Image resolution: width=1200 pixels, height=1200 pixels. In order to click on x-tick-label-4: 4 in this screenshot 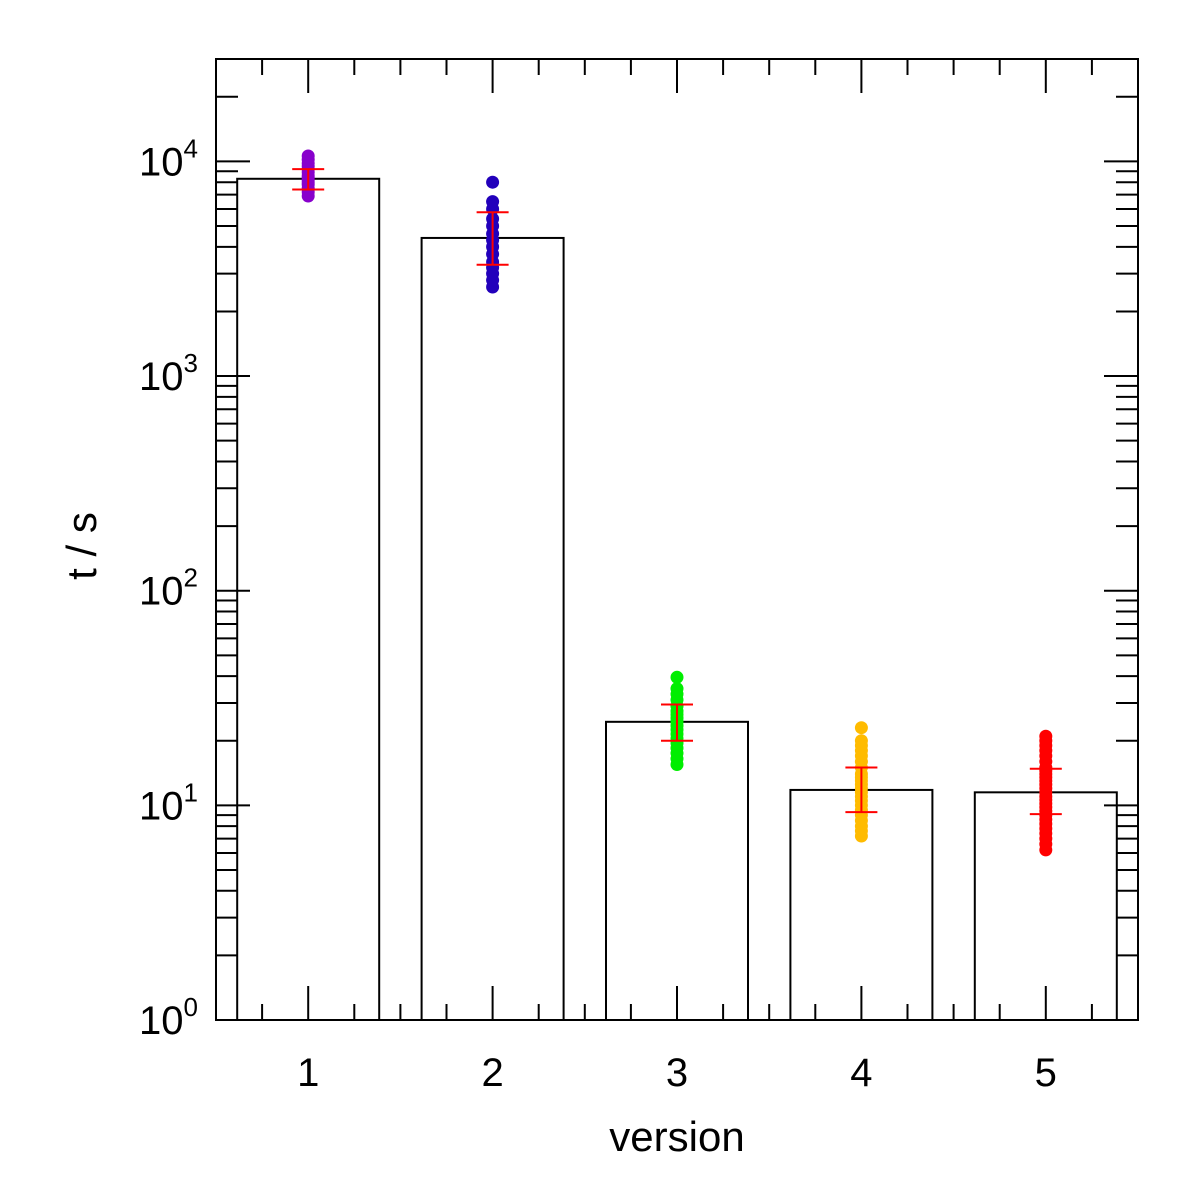, I will do `click(861, 1073)`.